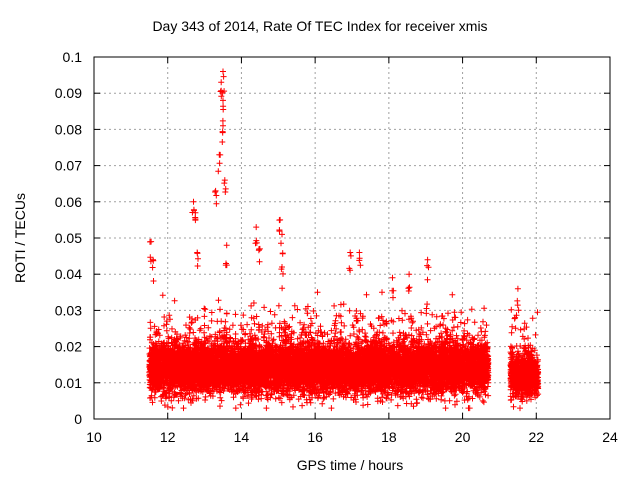 Image resolution: width=640 pixels, height=480 pixels. Describe the element at coordinates (68, 93) in the screenshot. I see `y-tick-label: 0.09` at that location.